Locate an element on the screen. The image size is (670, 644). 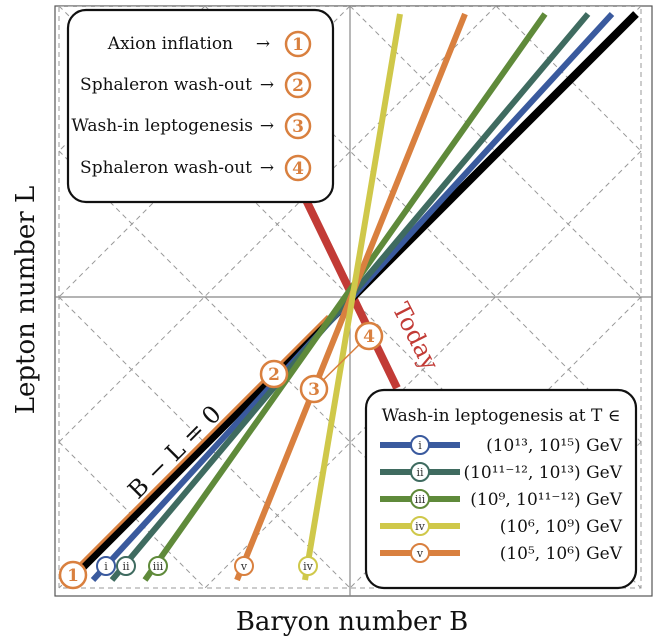
x-axis-label: Baryon number B is located at coordinates (352, 622).